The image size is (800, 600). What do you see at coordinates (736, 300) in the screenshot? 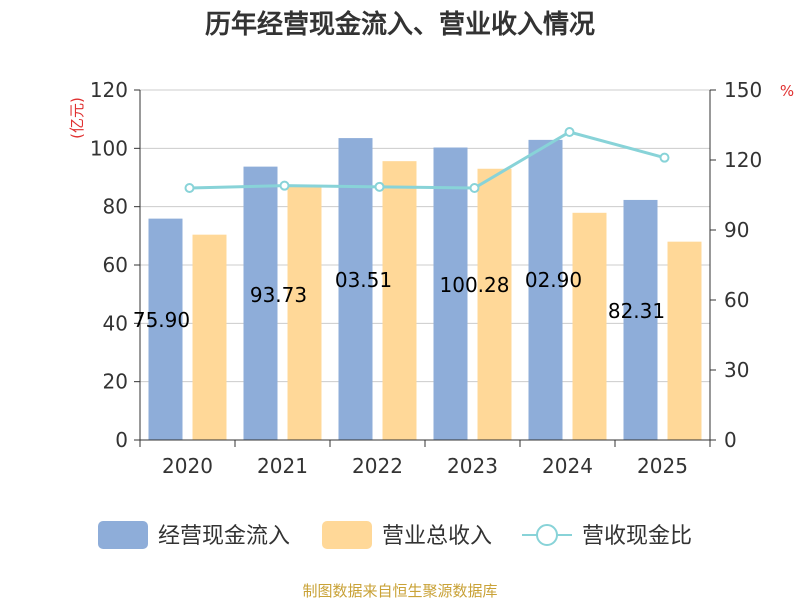
I see `y-right-tick-label: 60` at bounding box center [736, 300].